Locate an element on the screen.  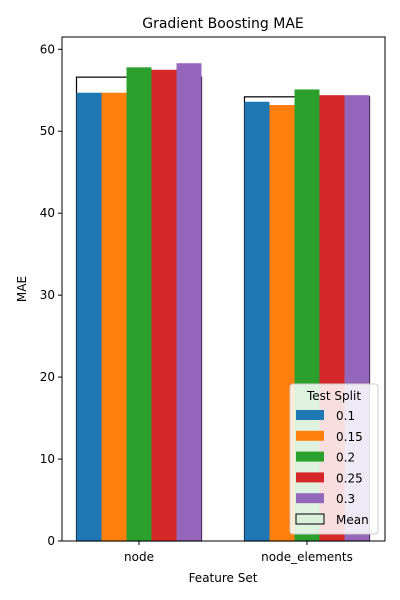
x-axis-label: Feature Set is located at coordinates (223, 578).